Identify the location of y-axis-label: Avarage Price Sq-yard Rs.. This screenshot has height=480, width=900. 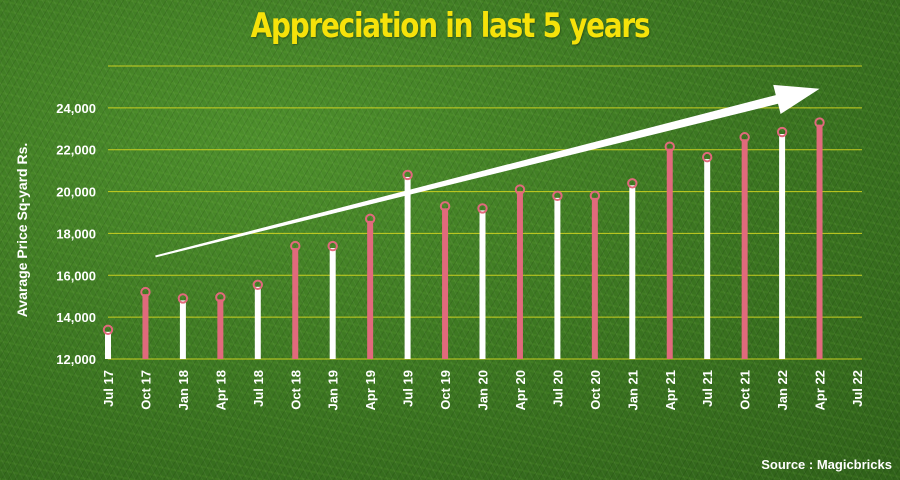
(22, 230).